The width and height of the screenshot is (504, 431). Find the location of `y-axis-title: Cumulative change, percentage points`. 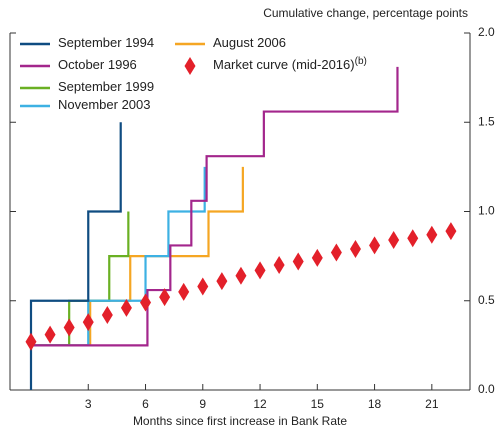

y-axis-title: Cumulative change, percentage points is located at coordinates (365, 13).